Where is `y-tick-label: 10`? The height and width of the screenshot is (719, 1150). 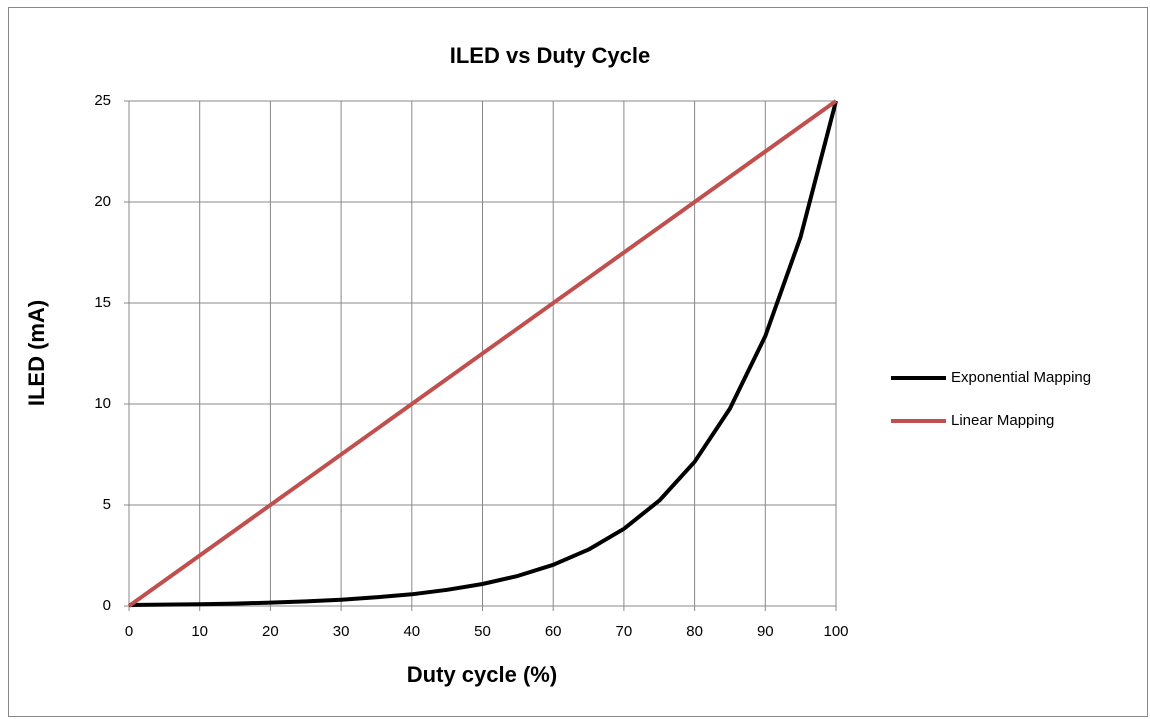 y-tick-label: 10 is located at coordinates (102, 403).